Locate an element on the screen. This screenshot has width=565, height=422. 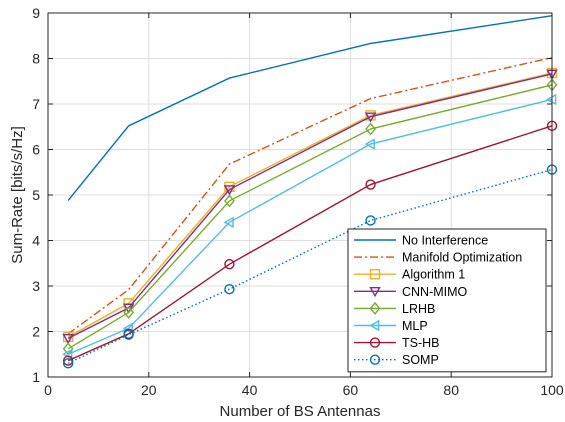
legend-entry: CNN-MIMO is located at coordinates (411, 292).